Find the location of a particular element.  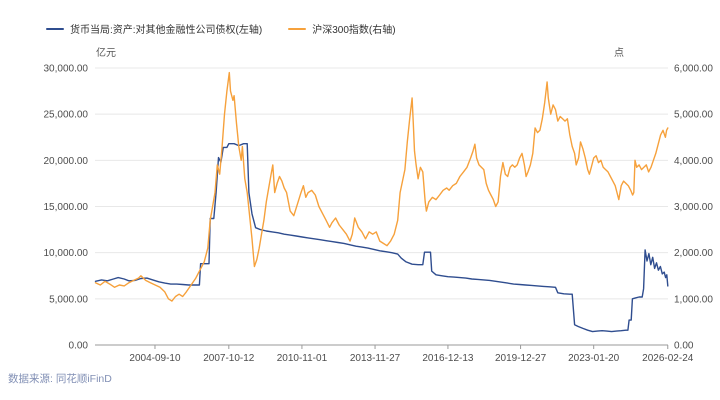

data-source-label: 数据来源: 同花顺iFinD is located at coordinates (60, 379).